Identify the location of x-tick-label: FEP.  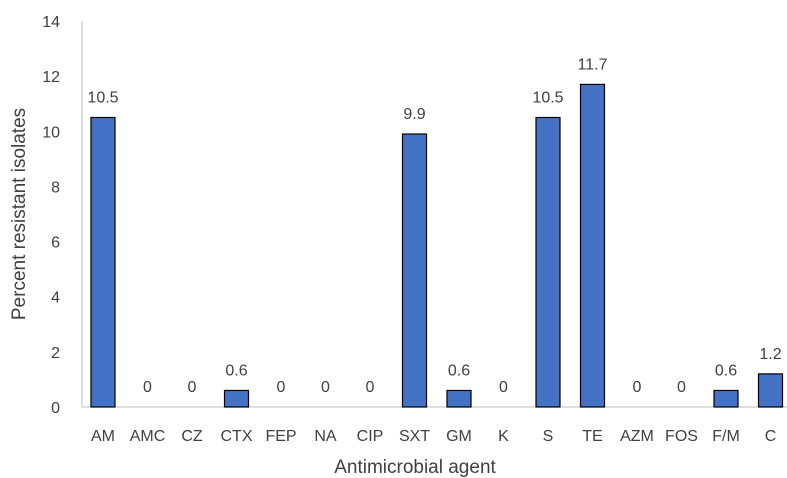
(280, 436).